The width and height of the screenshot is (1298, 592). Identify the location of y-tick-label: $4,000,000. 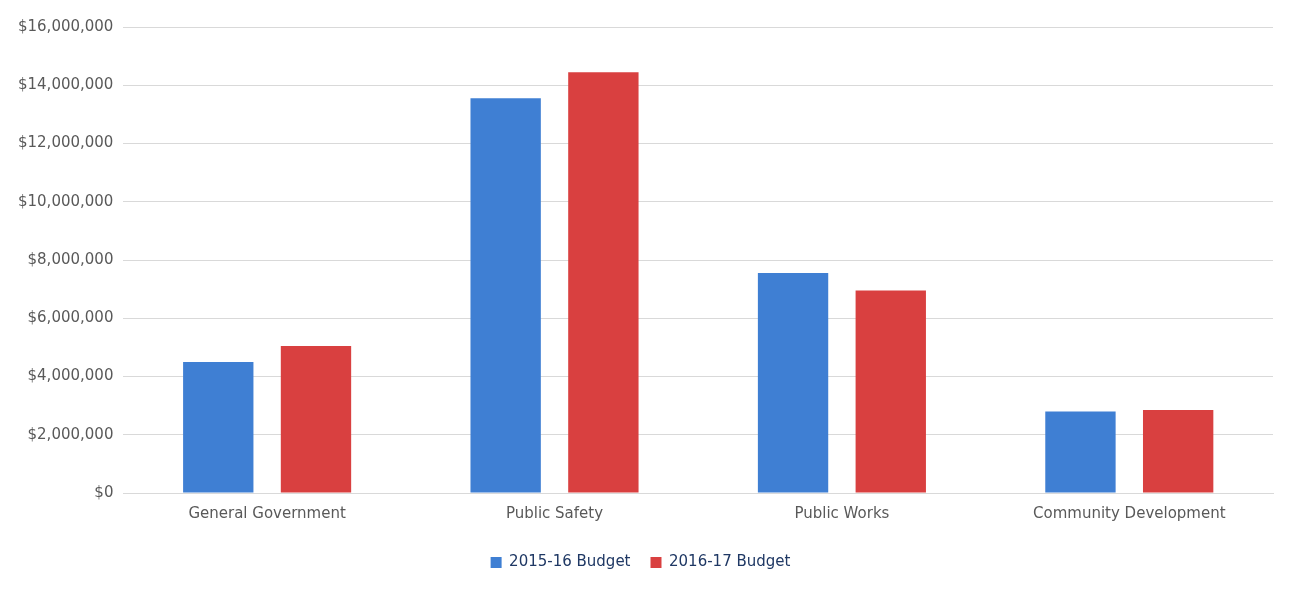
(70, 375).